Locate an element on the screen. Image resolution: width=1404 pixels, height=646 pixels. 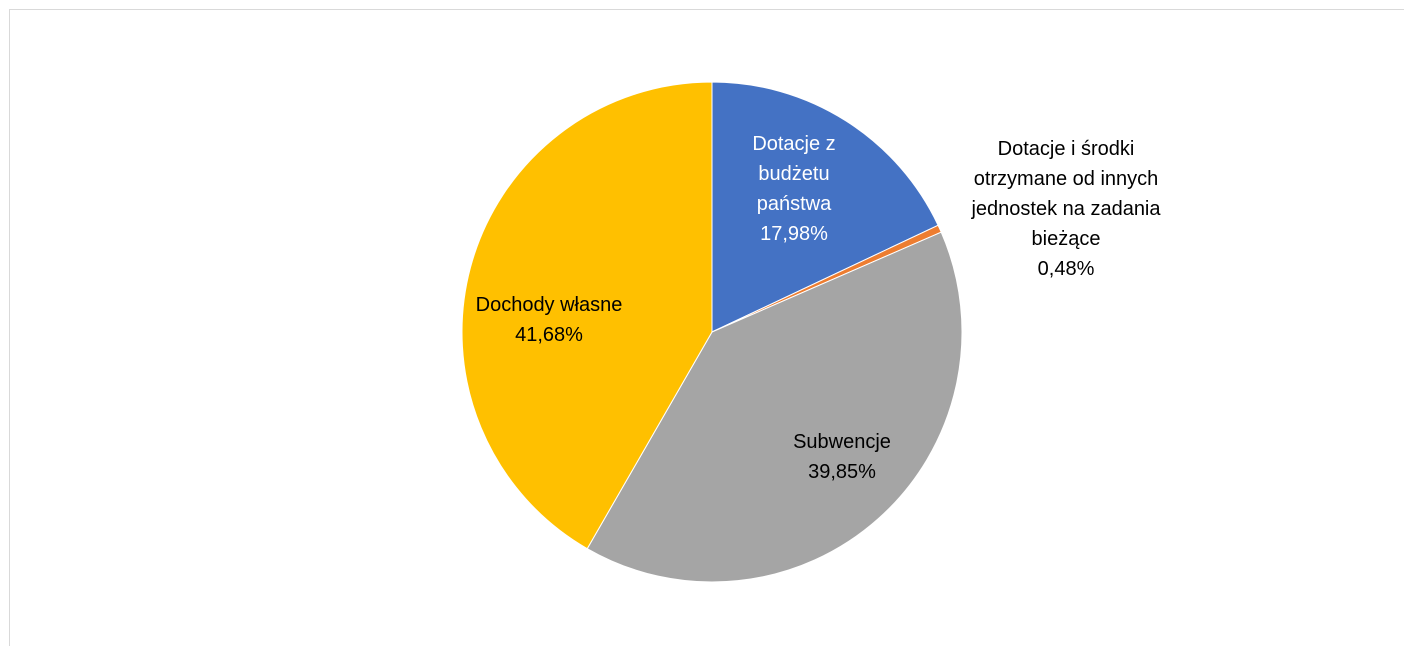
slice-name-line: Dotacje i środki is located at coordinates (1066, 149).